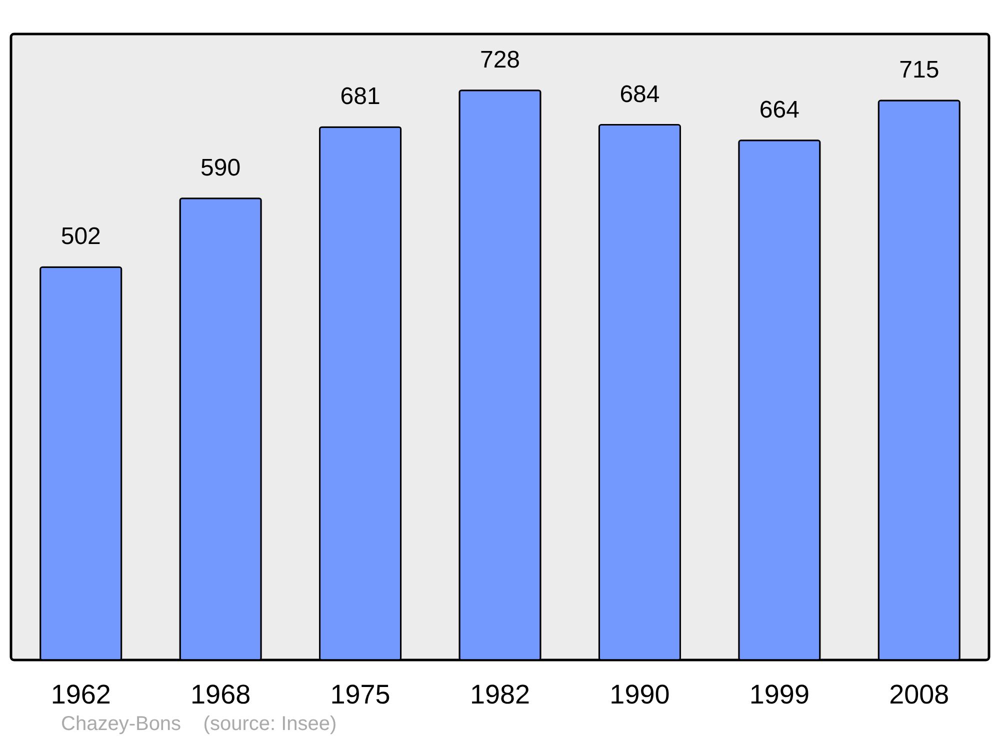 The width and height of the screenshot is (1000, 747). What do you see at coordinates (360, 96) in the screenshot?
I see `data-label: 681` at bounding box center [360, 96].